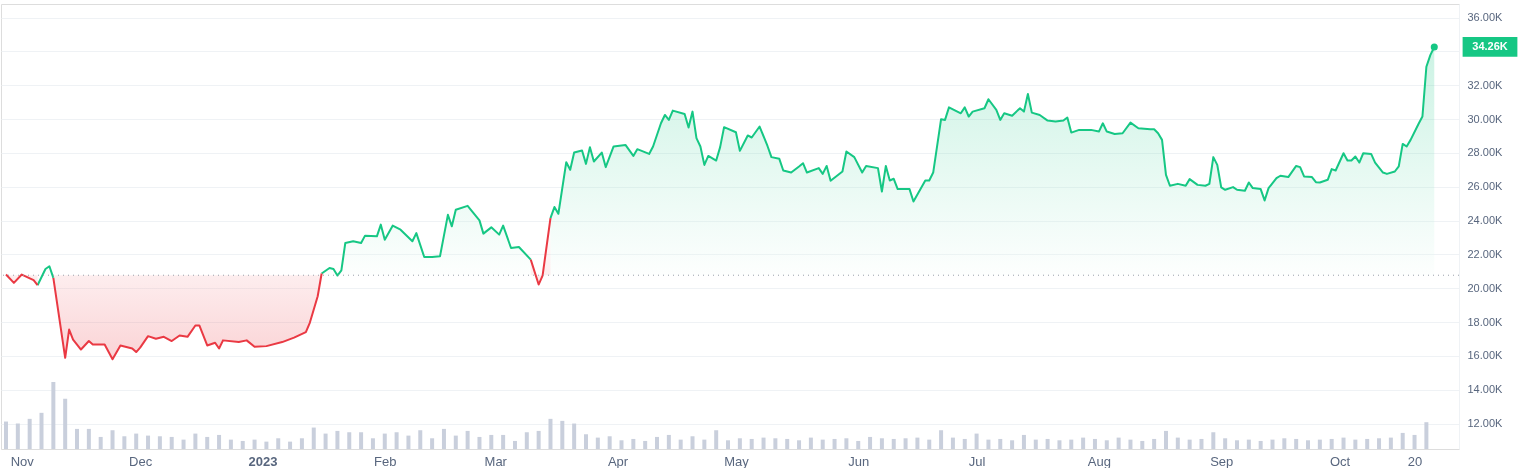  What do you see at coordinates (1485, 84) in the screenshot?
I see `y-tick-label: 32.00K` at bounding box center [1485, 84].